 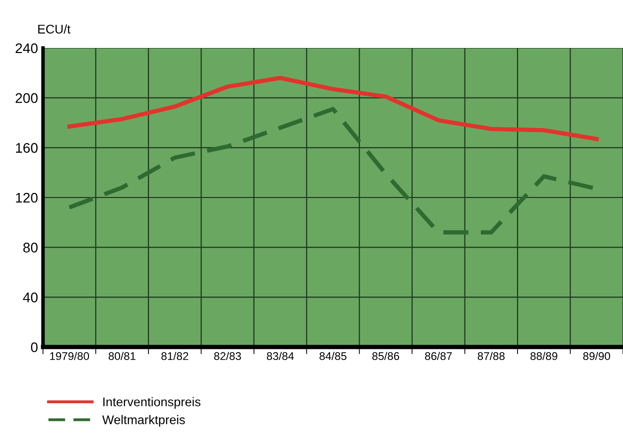 What do you see at coordinates (27, 197) in the screenshot?
I see `y-tick-label: 120` at bounding box center [27, 197].